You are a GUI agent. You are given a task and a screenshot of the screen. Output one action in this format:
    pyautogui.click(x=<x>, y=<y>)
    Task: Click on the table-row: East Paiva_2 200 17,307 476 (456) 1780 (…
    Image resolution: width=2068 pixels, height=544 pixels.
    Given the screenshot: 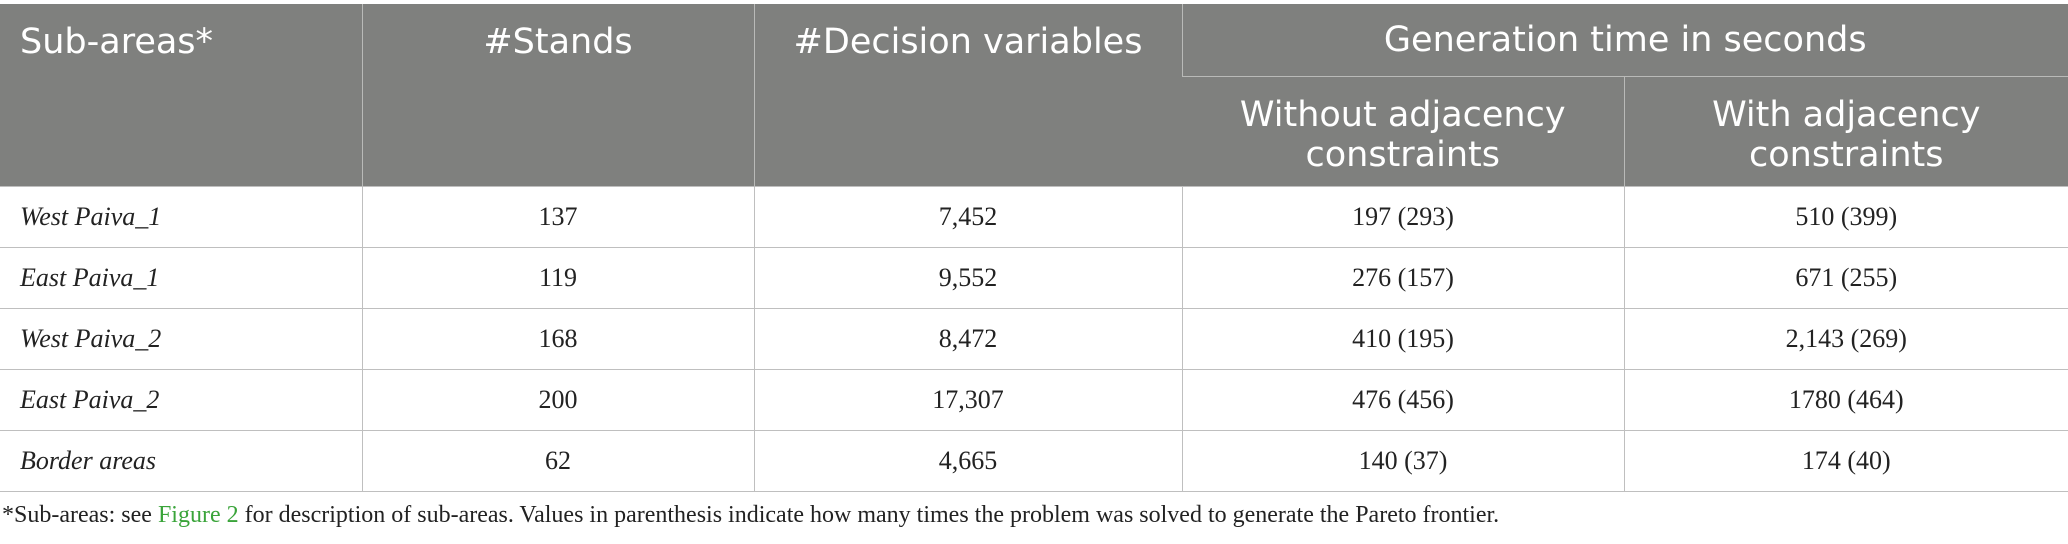 What is the action you would take?
    pyautogui.click(x=1034, y=399)
    